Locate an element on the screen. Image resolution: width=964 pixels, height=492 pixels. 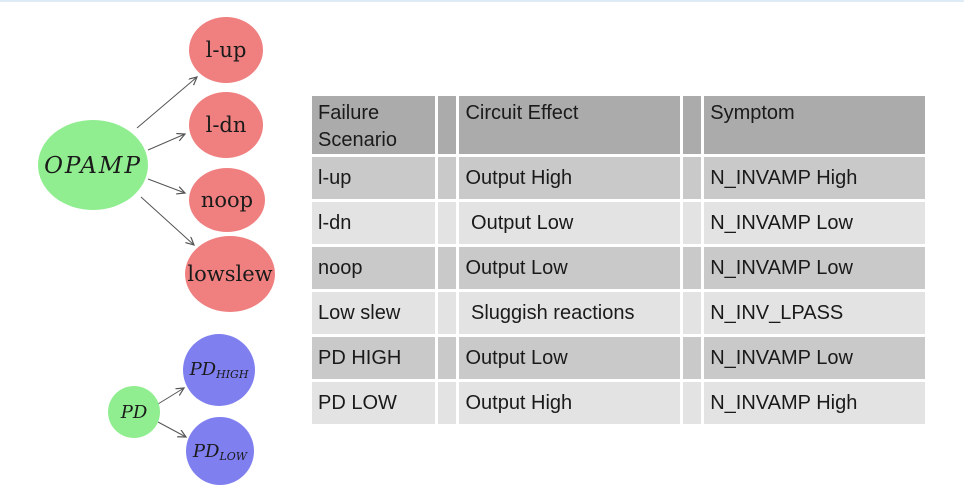
pd-high-ellipse is located at coordinates (219, 370).